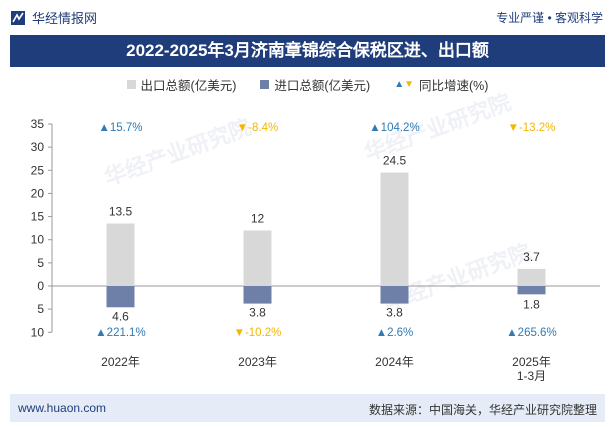 This screenshot has height=427, width=615. What do you see at coordinates (38, 193) in the screenshot?
I see `y-tick-label: 20` at bounding box center [38, 193].